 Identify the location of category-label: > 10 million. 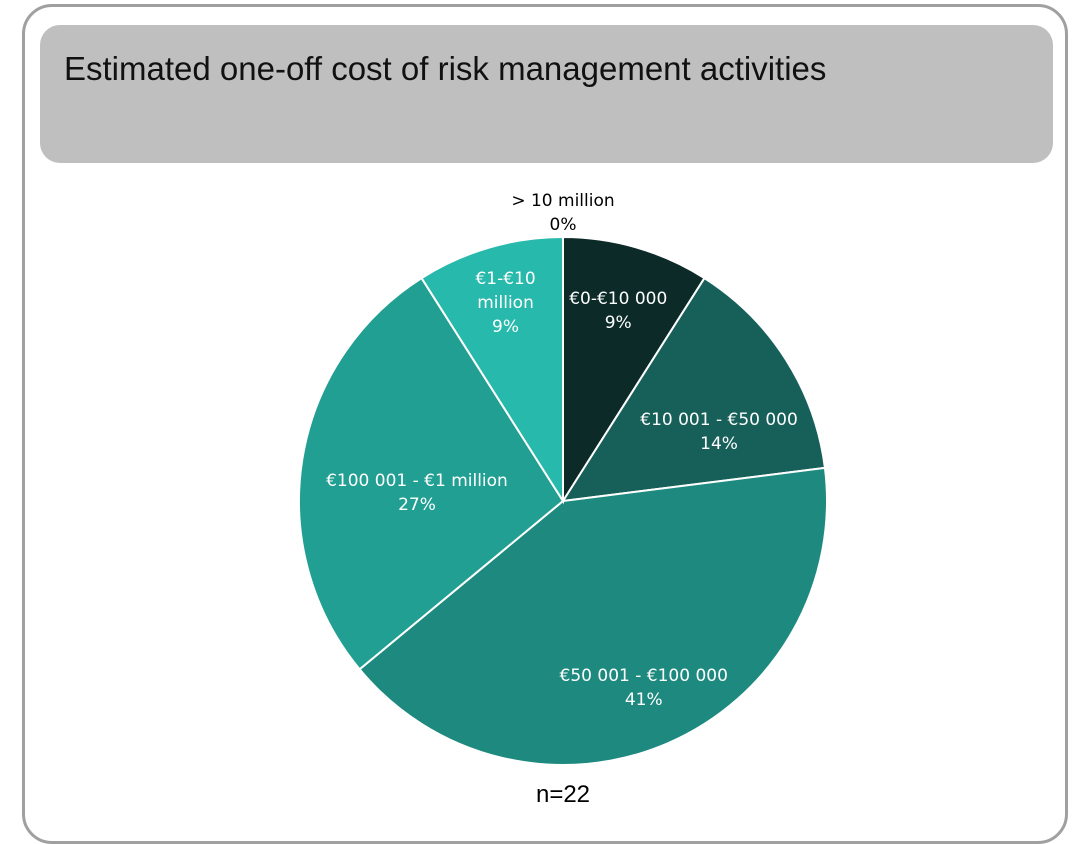
(563, 200).